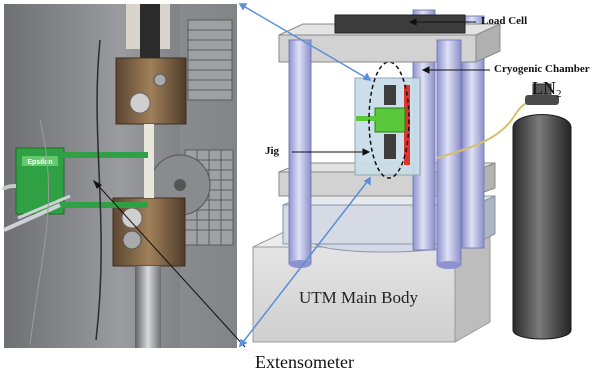 This screenshot has height=377, width=612. I want to click on top-rod, so click(150, 35).